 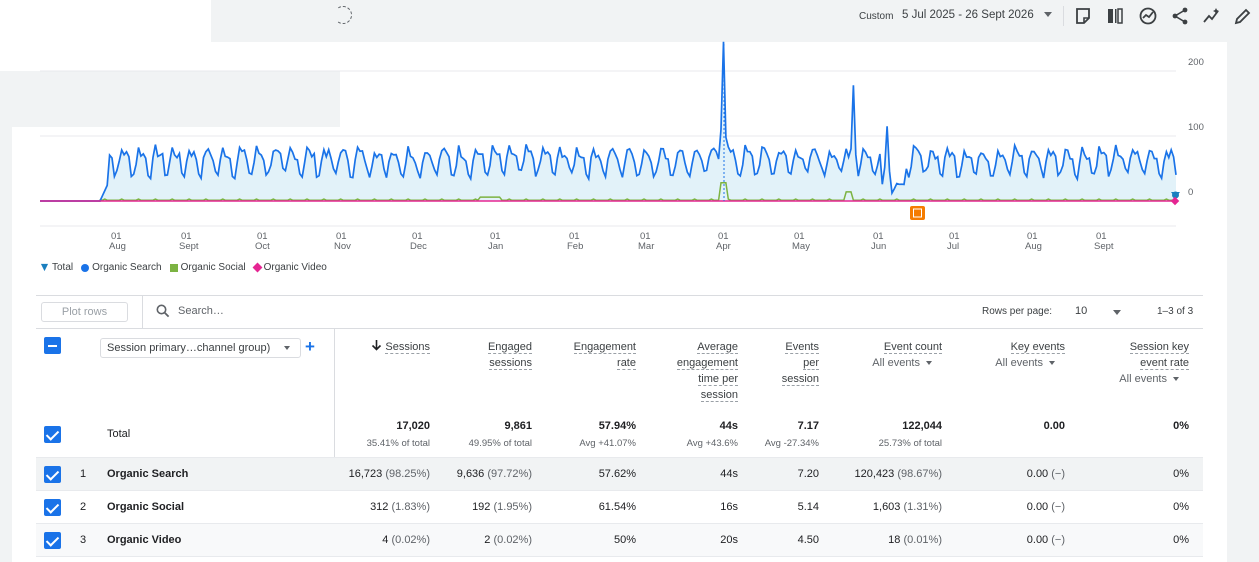 What do you see at coordinates (278, 311) in the screenshot?
I see `search-input` at bounding box center [278, 311].